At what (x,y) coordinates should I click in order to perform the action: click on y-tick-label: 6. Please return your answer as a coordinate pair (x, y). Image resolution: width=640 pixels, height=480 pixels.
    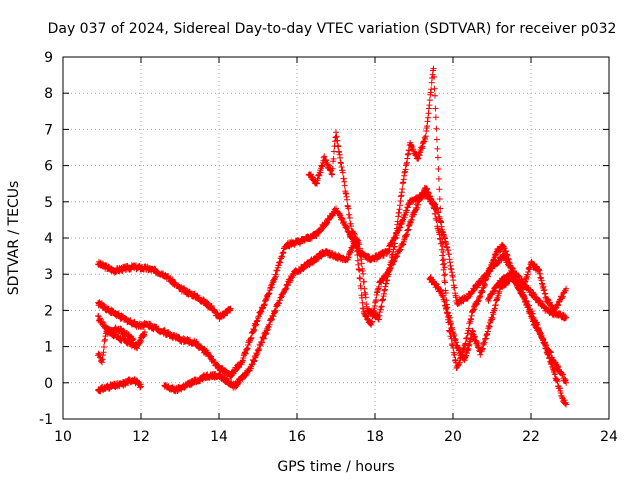
    Looking at the image, I should click on (48, 167).